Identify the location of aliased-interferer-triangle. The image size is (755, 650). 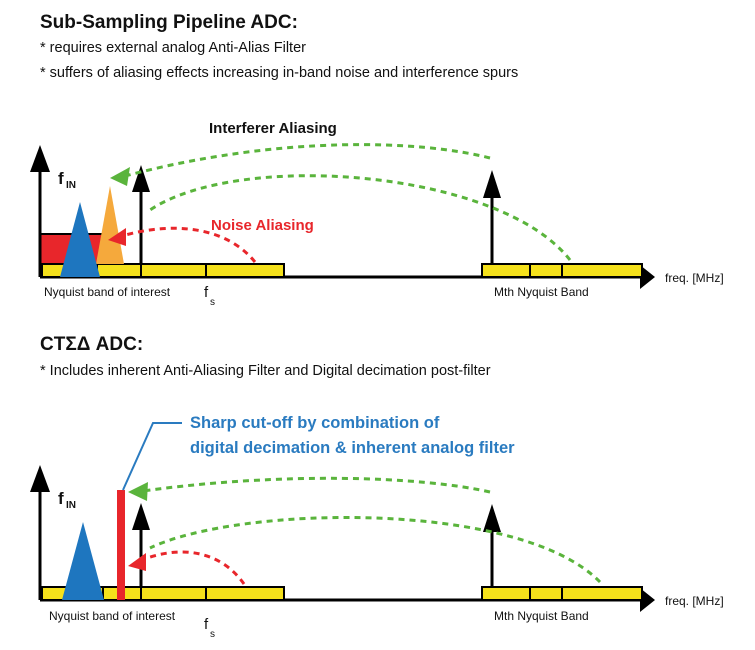
(110, 225).